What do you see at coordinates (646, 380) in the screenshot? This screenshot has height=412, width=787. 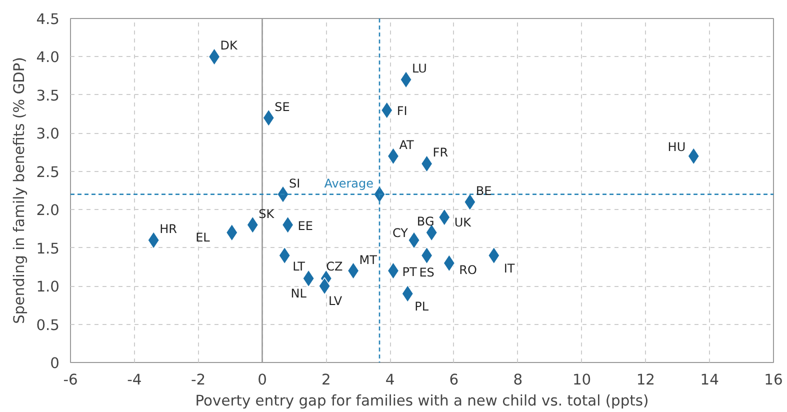 I see `x-tick-label: 12` at bounding box center [646, 380].